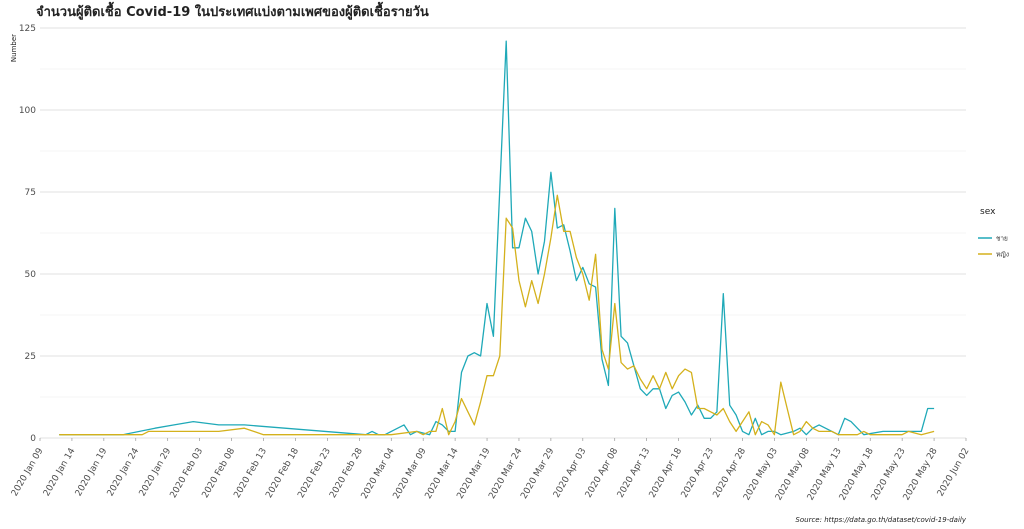 The width and height of the screenshot is (1024, 529). What do you see at coordinates (30, 193) in the screenshot?
I see `y-tick-label: 75` at bounding box center [30, 193].